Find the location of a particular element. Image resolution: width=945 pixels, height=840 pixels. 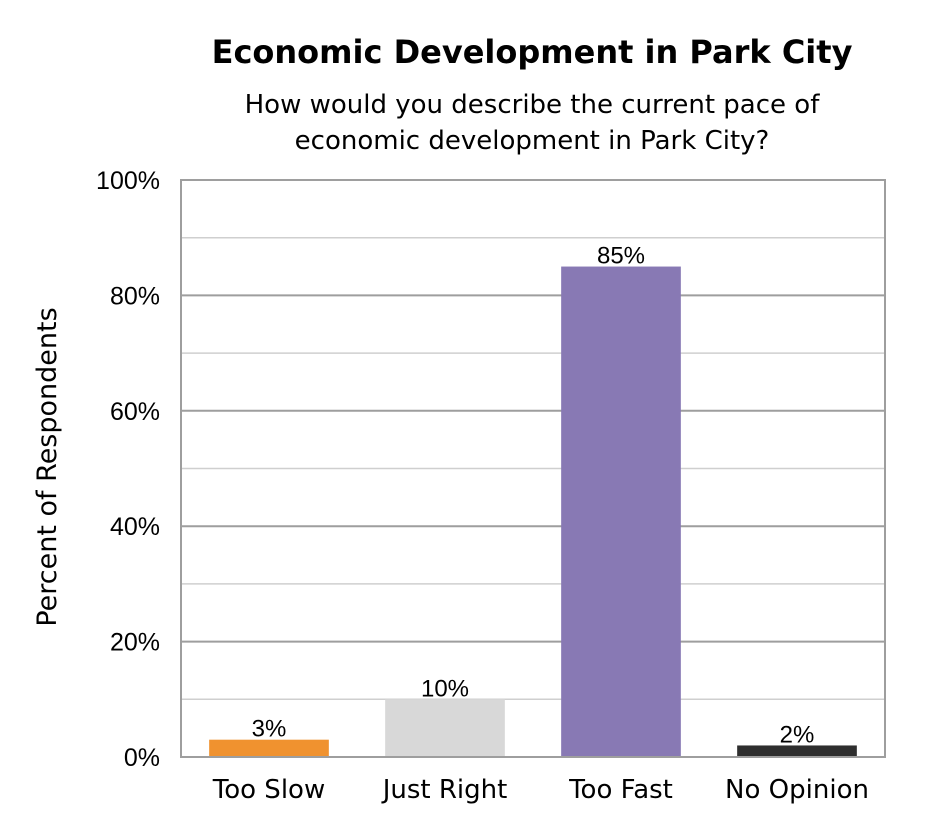

x-category-label-no-opinion: No Opinion is located at coordinates (797, 790).